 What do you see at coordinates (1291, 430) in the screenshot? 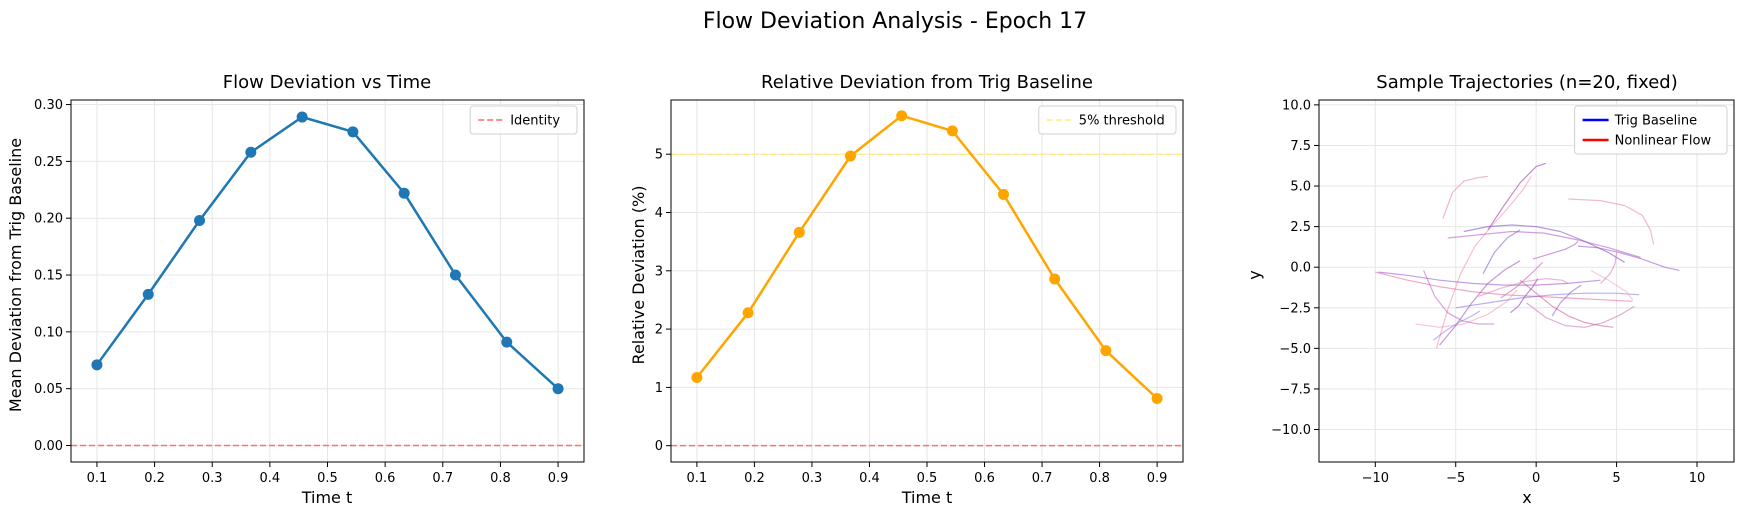
I see `y-tick-label: −10.0` at bounding box center [1291, 430].